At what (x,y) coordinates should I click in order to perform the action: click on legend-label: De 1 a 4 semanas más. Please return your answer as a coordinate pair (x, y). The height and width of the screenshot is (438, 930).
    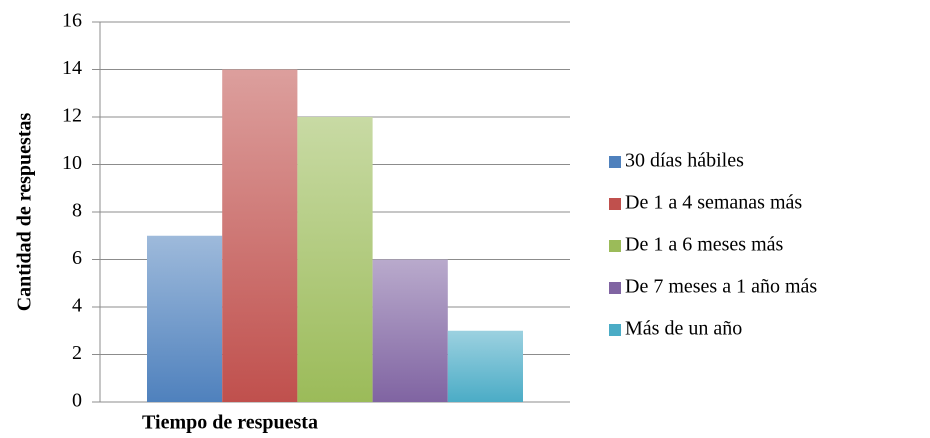
    Looking at the image, I should click on (713, 203).